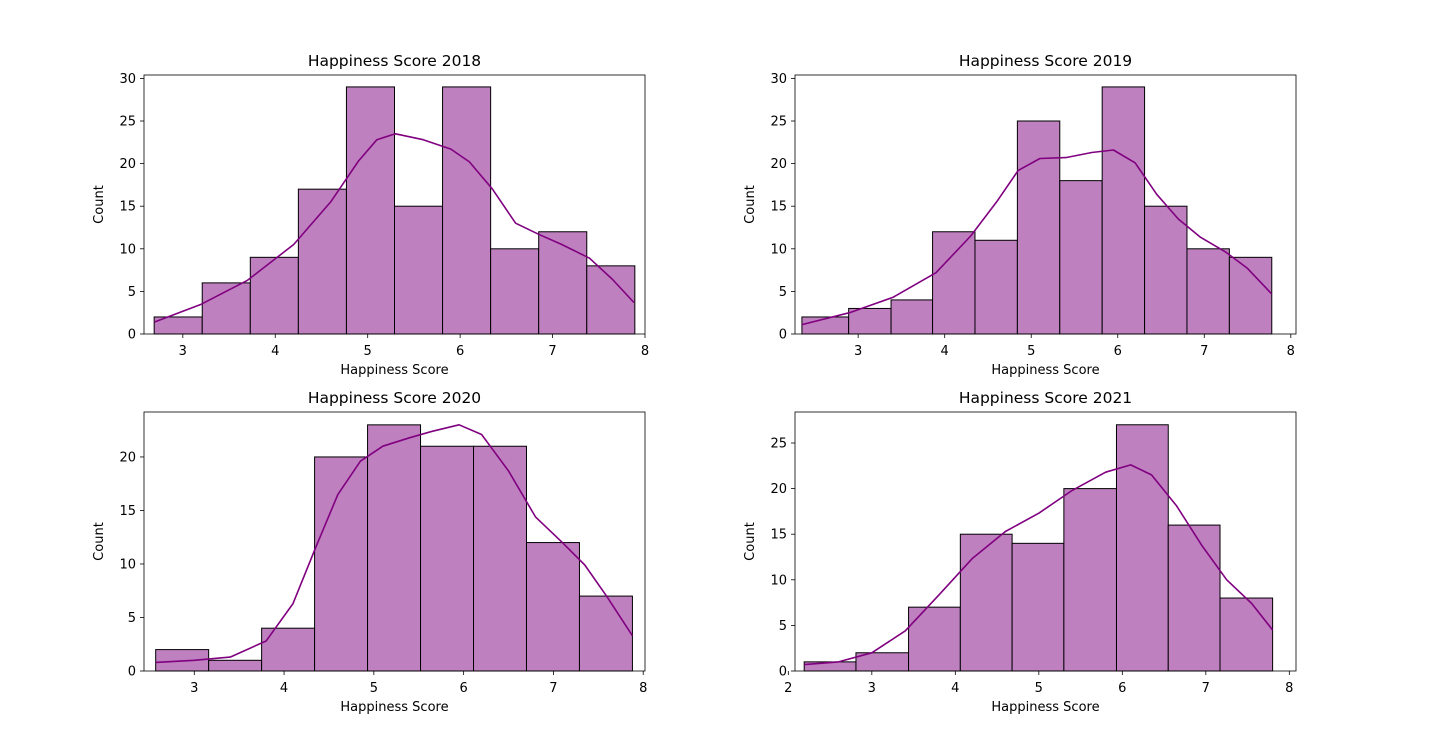  What do you see at coordinates (394, 61) in the screenshot?
I see `chart-title: Happiness Score 2018` at bounding box center [394, 61].